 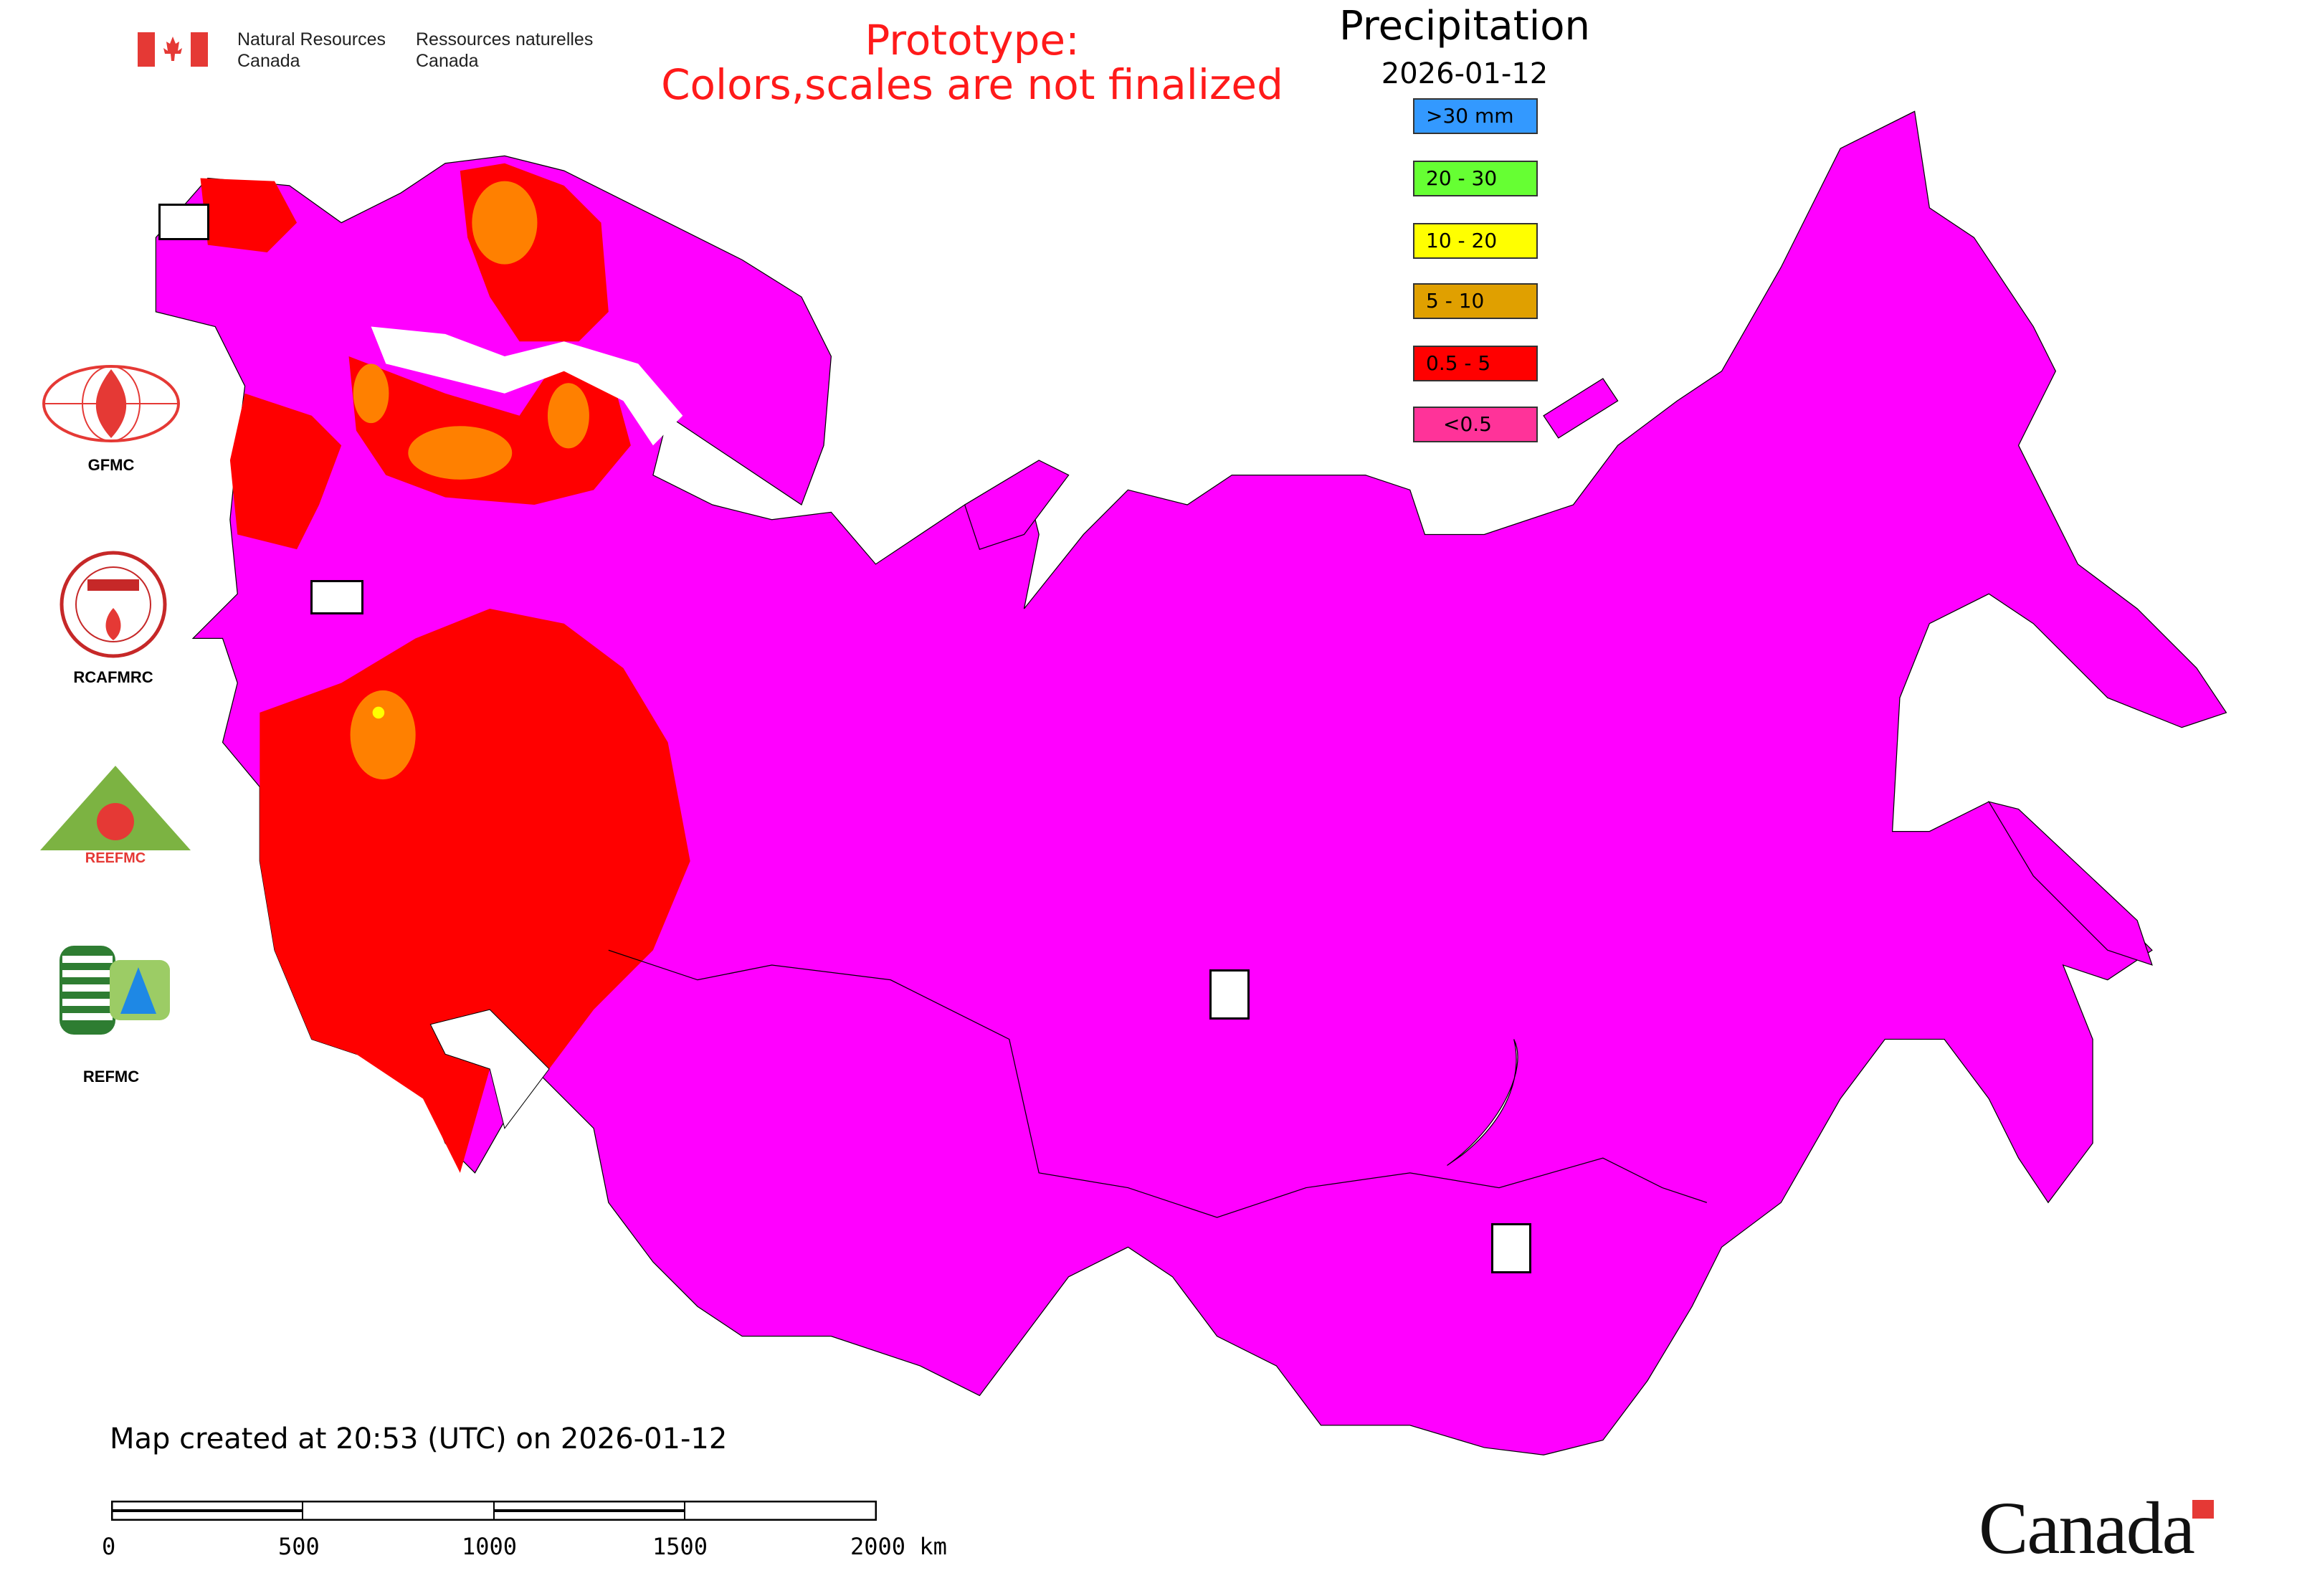 What do you see at coordinates (111, 465) in the screenshot?
I see `gfmc-label: GFMC` at bounding box center [111, 465].